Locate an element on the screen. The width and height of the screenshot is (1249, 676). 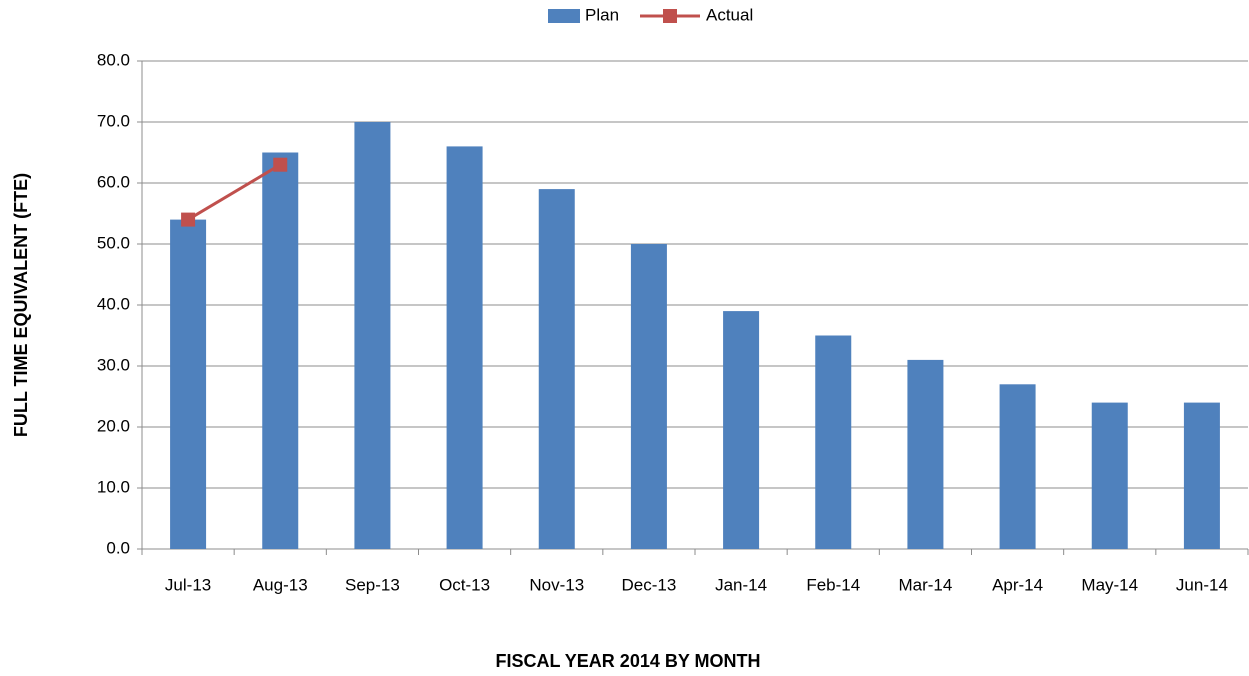
y-tick-label: 0.0 is located at coordinates (118, 547).